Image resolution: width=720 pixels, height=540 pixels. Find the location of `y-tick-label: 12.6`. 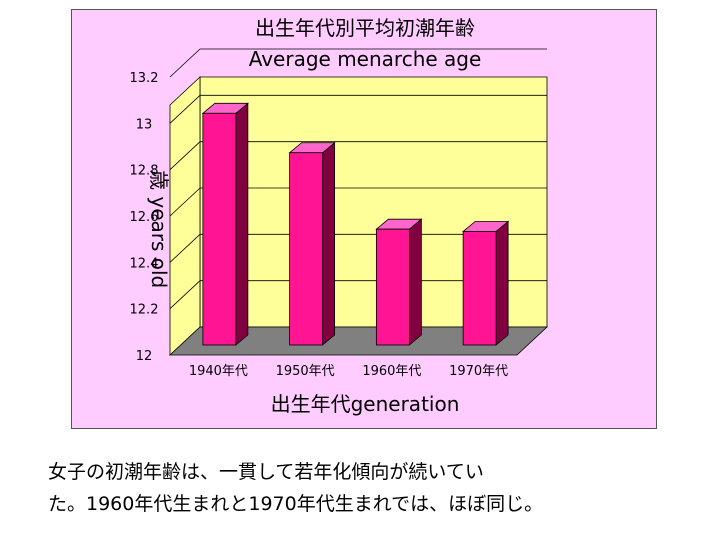

y-tick-label: 12.6 is located at coordinates (144, 217).